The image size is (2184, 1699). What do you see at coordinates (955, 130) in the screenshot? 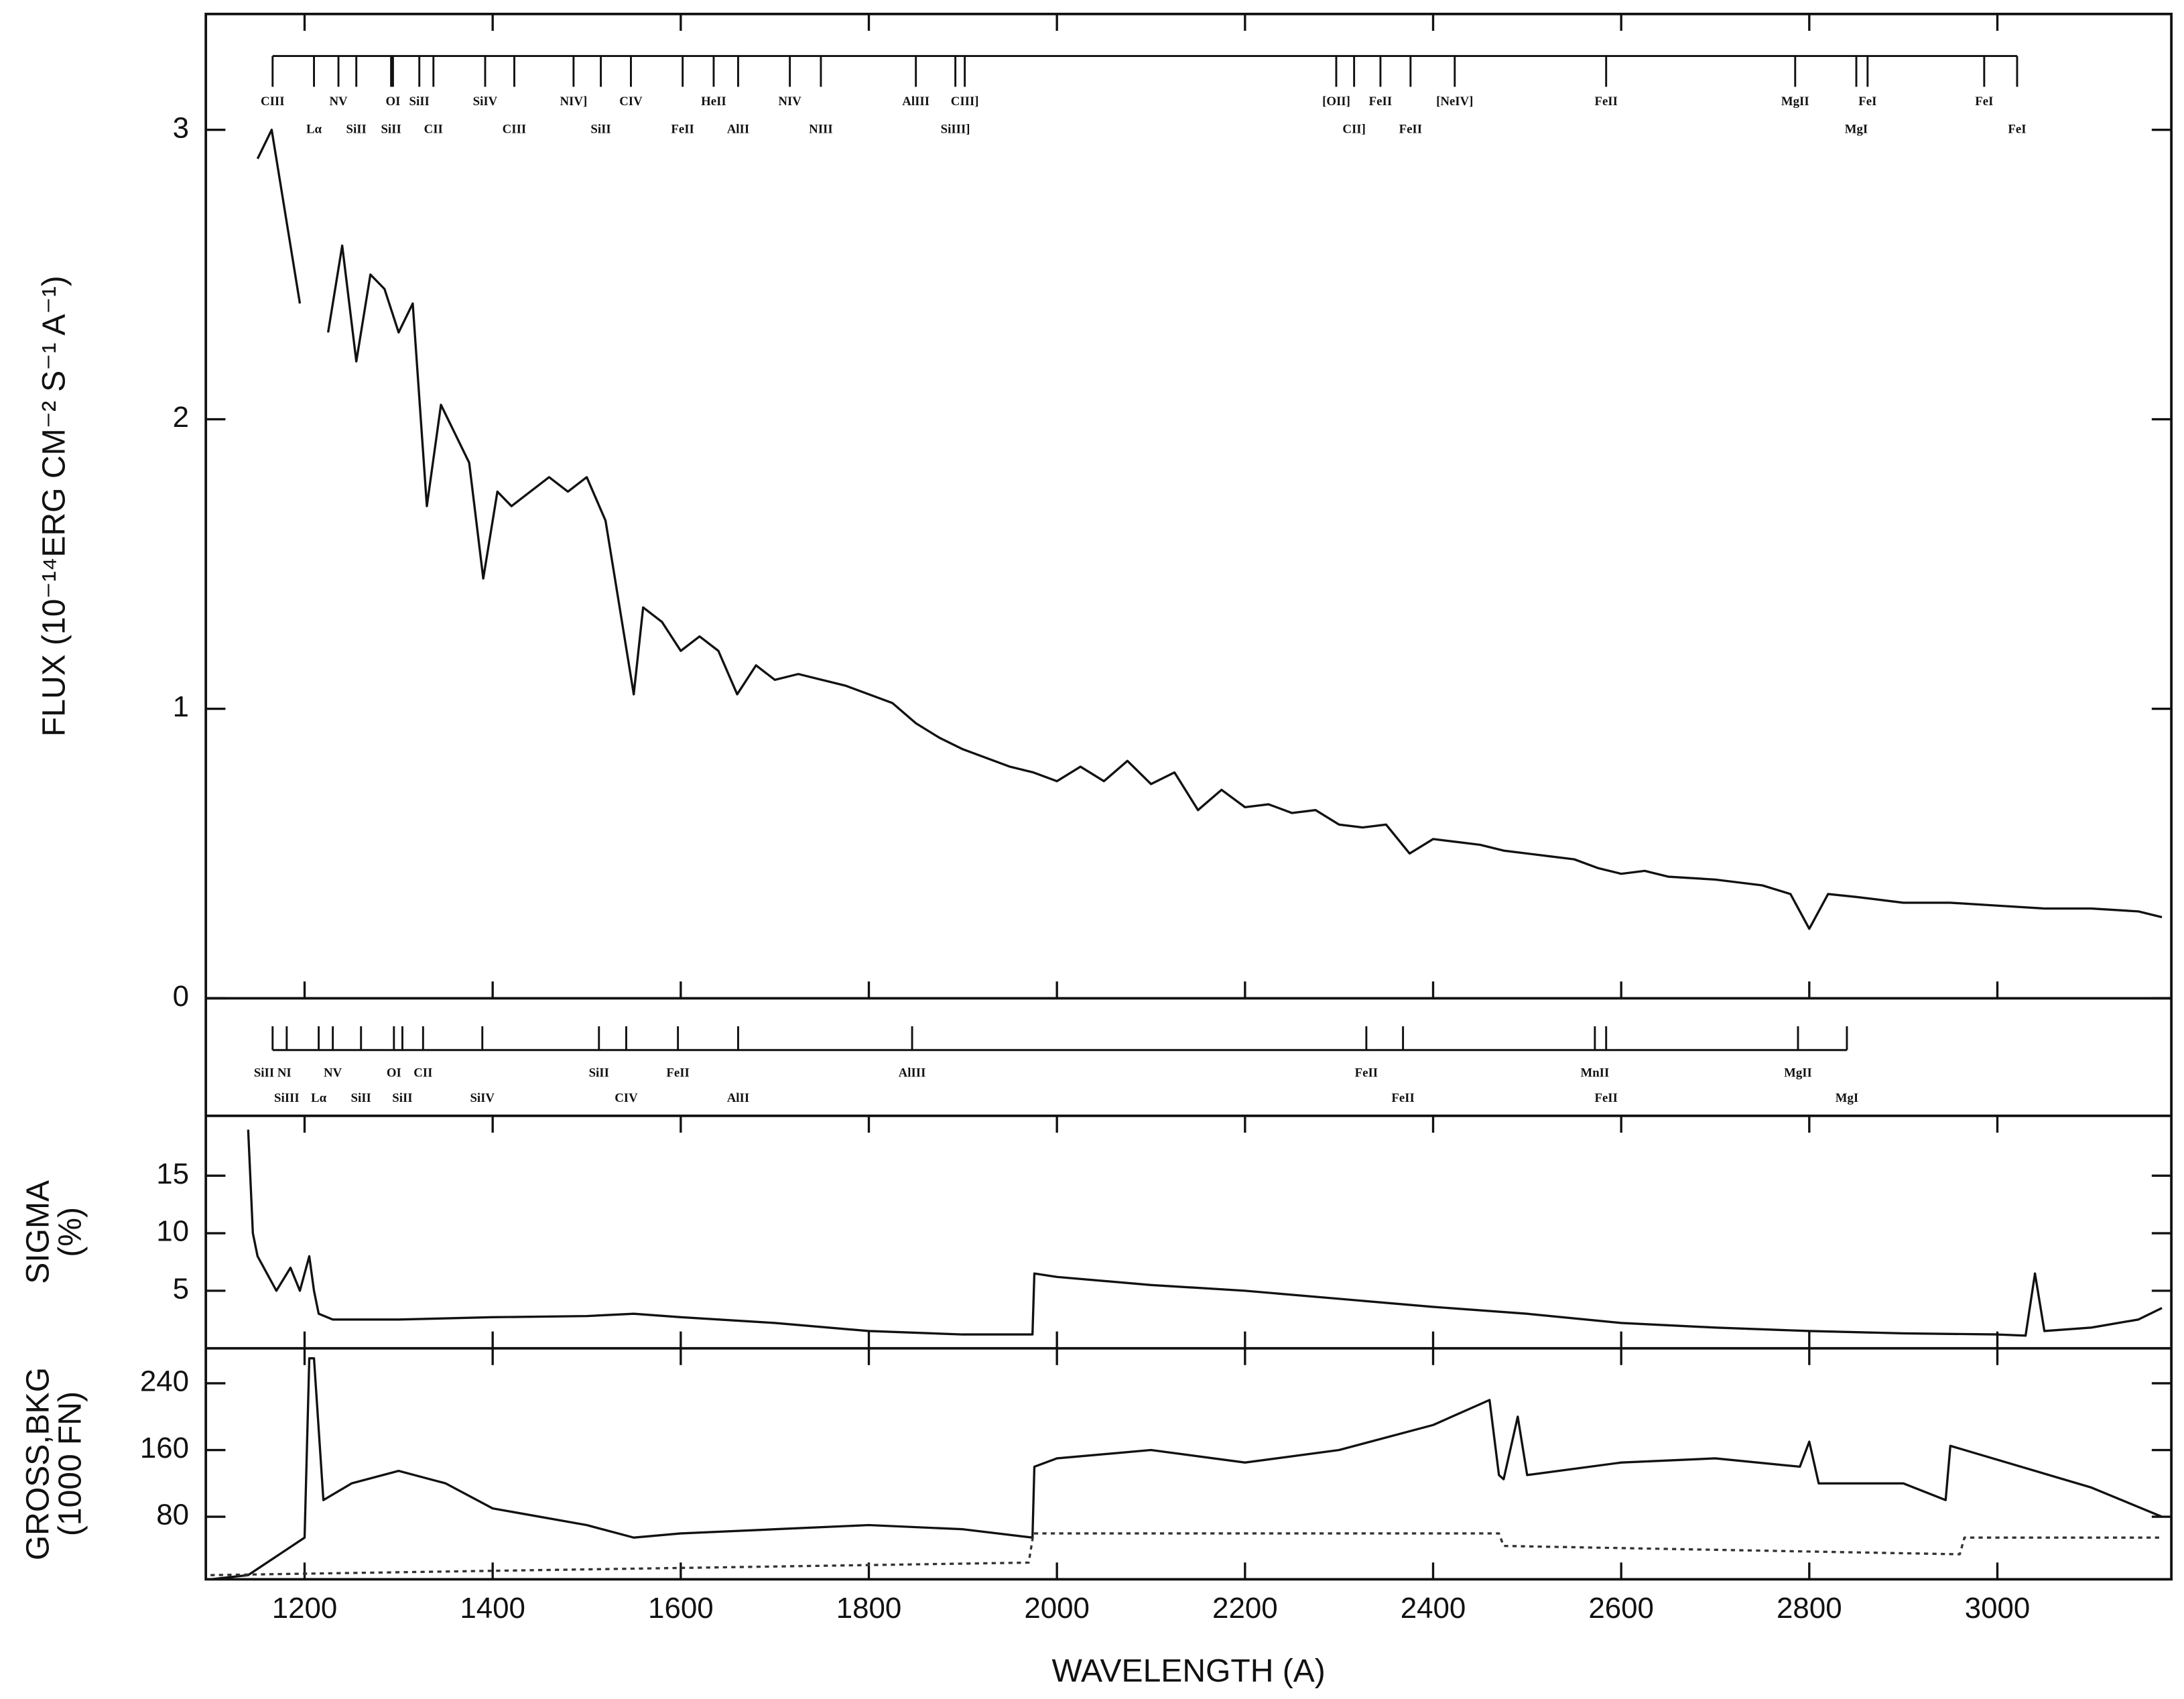
I see `line-id-label: SiIII]` at bounding box center [955, 130].